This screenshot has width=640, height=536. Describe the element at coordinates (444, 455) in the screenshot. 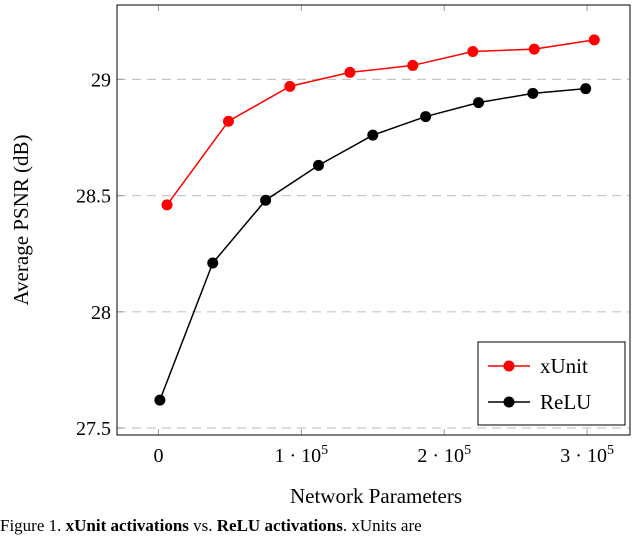

I see `x-tick-label: 2 · 10⁵` at that location.